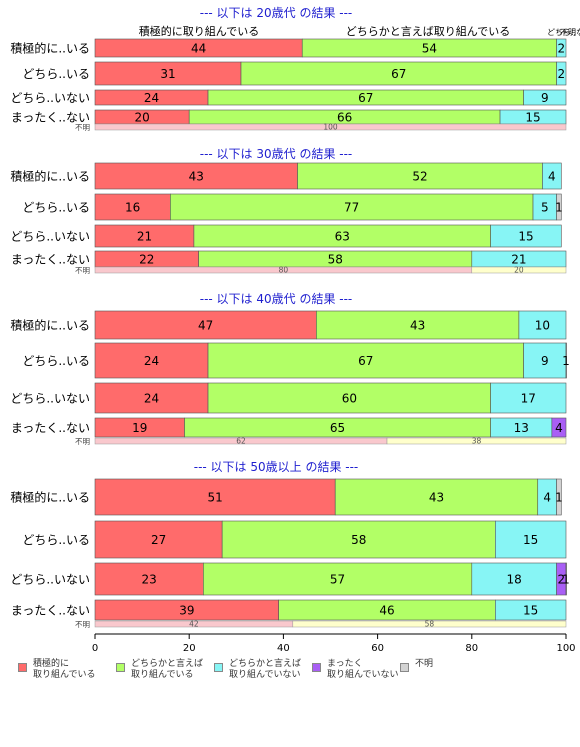 Image resolution: width=580 pixels, height=747 pixels. Describe the element at coordinates (146, 260) in the screenshot. I see `data-label: 22` at that location.